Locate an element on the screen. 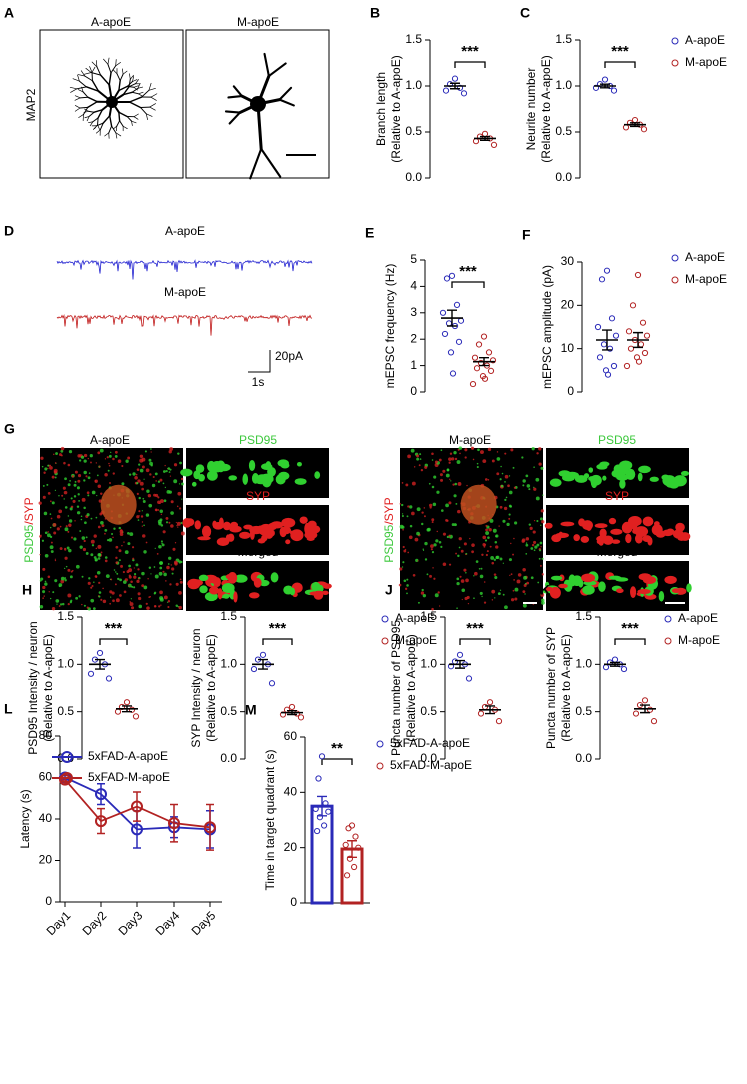 The height and width of the screenshot is (1084, 747). legend-marker is located at coordinates (675, 258).